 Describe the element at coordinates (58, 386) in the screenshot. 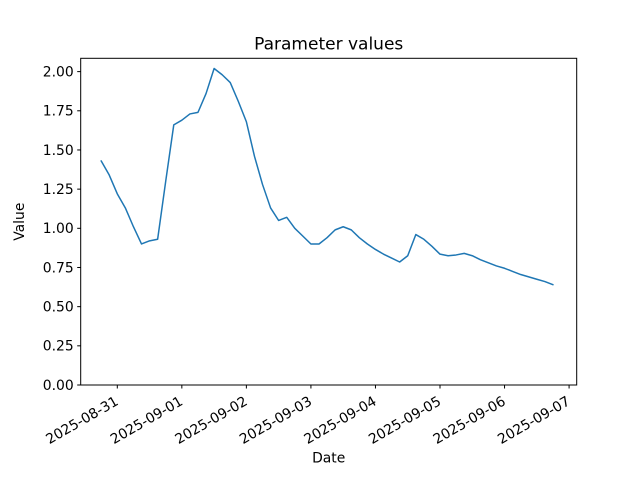

I see `y-tick-label: 0.00` at that location.